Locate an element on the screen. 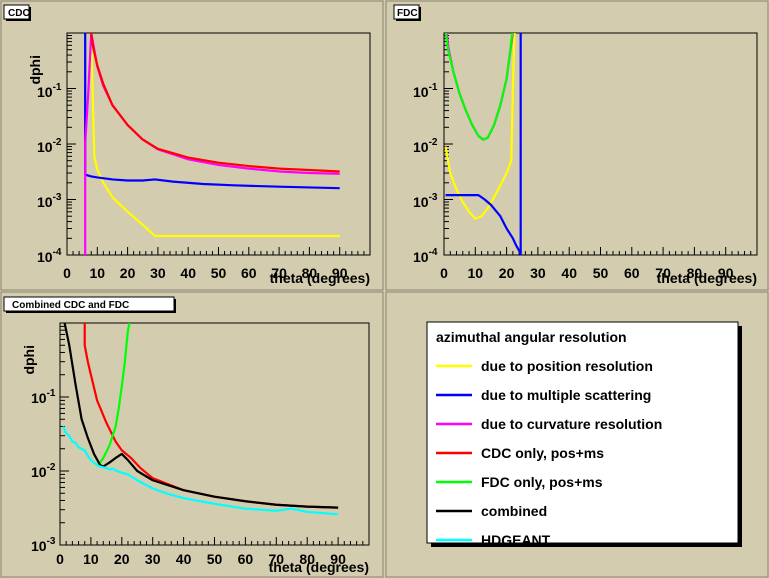 The height and width of the screenshot is (578, 769). title-cdc: CDC is located at coordinates (19, 13).